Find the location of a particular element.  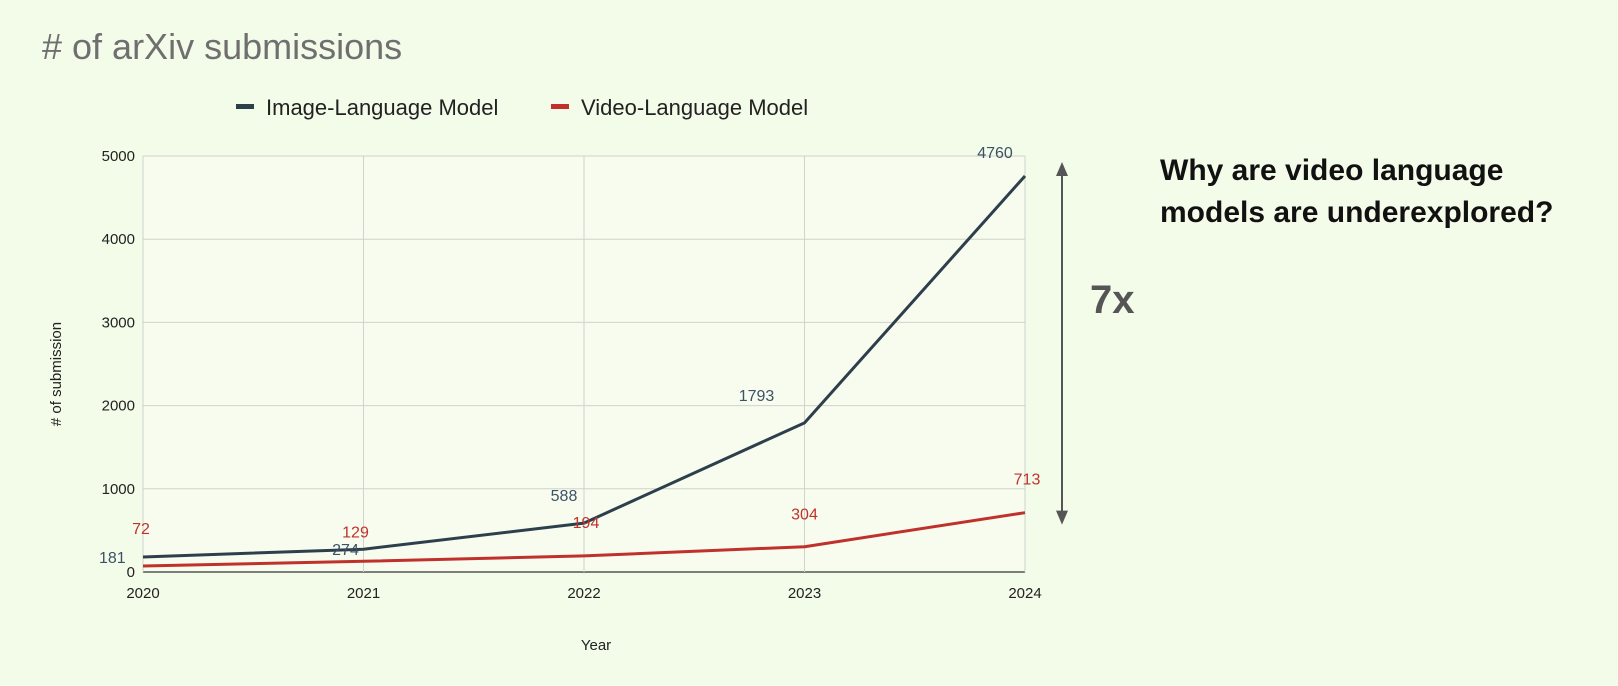

ratio-label: 7x is located at coordinates (1112, 300).